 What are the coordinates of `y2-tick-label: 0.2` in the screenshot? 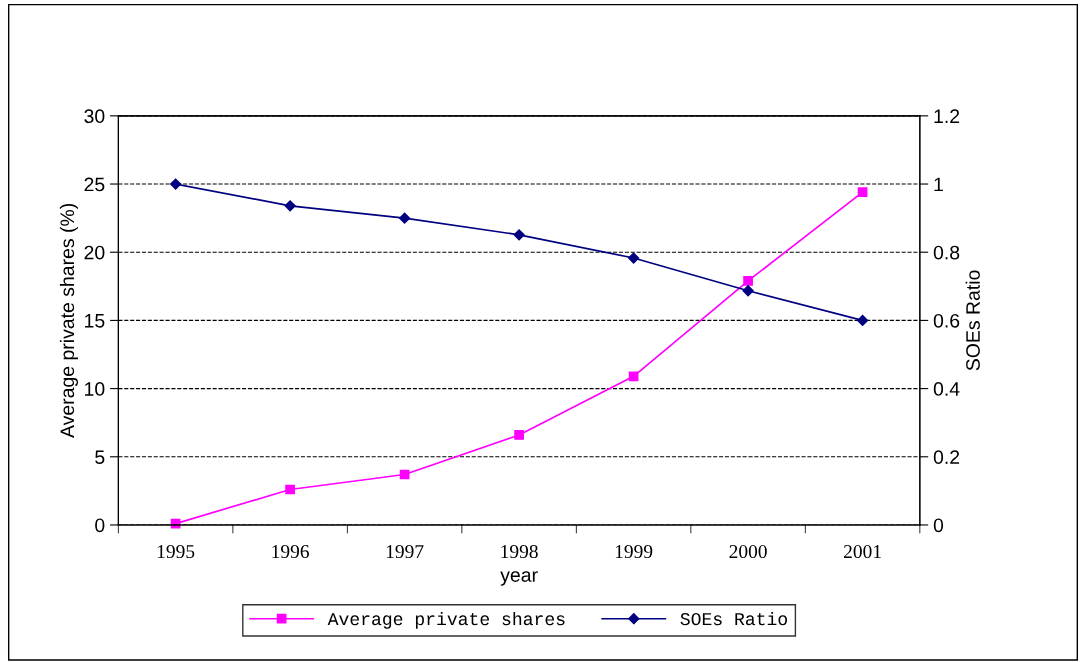 It's located at (946, 457).